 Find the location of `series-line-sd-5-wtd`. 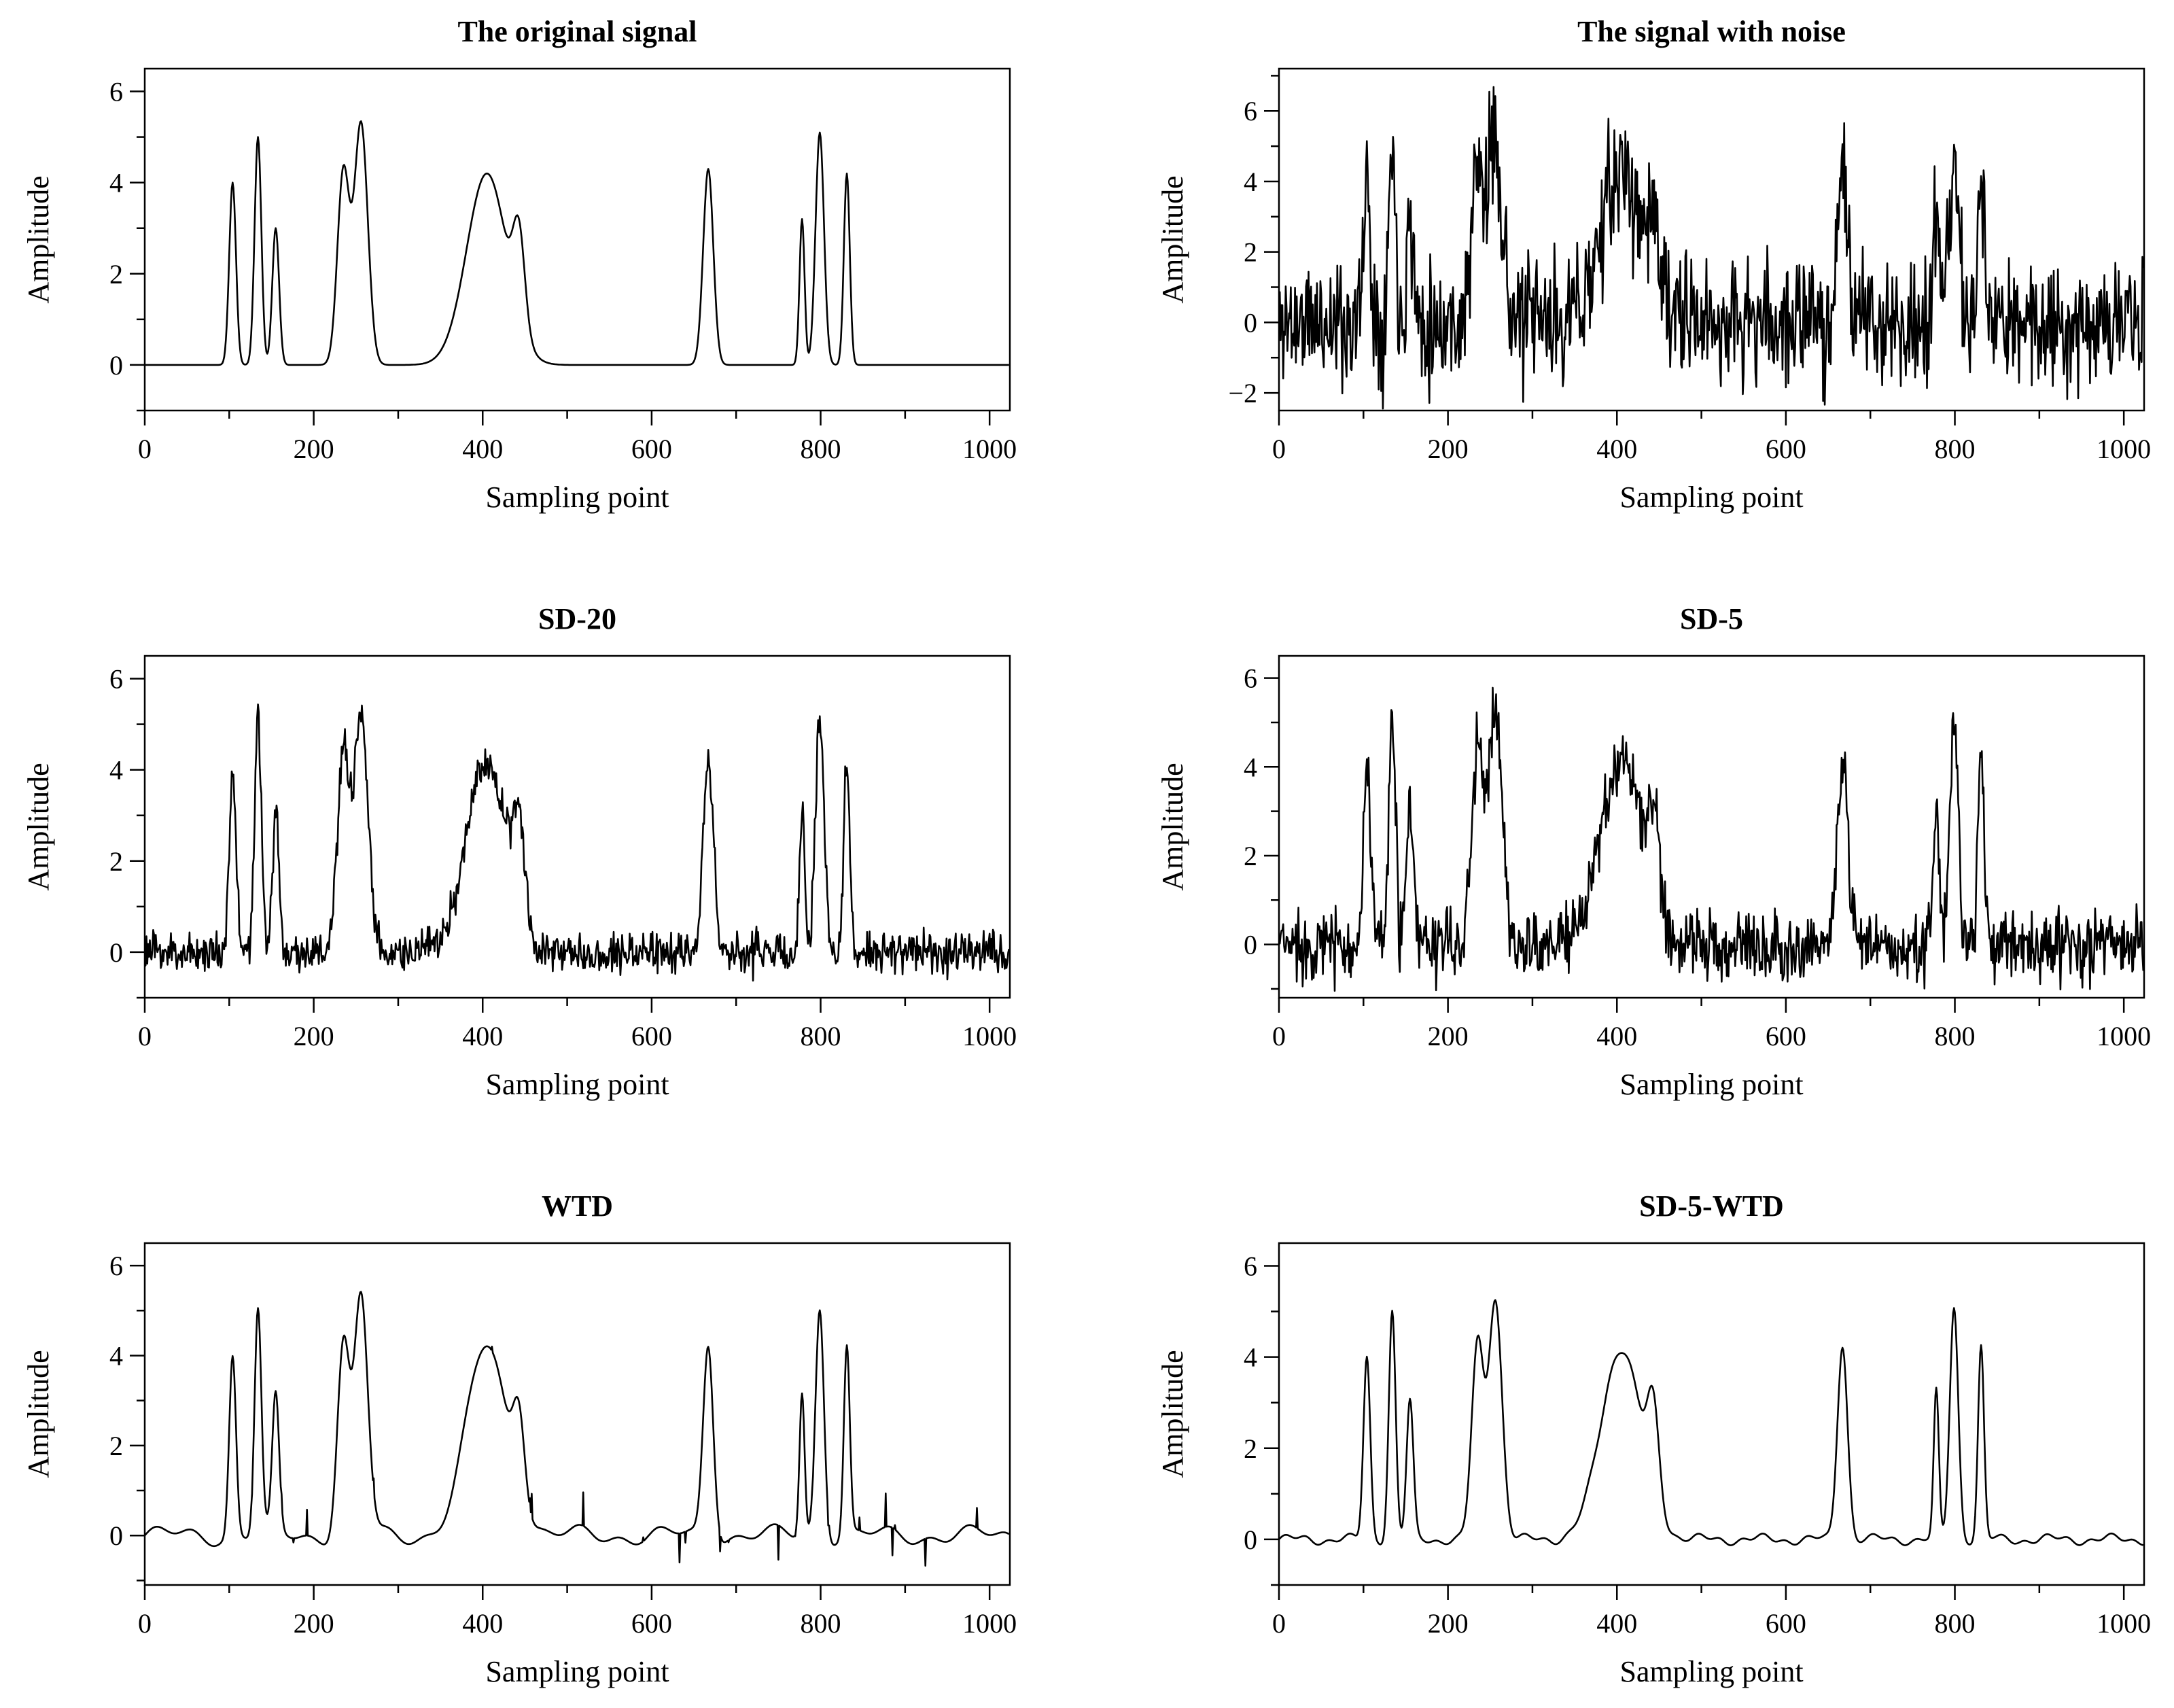

series-line-sd-5-wtd is located at coordinates (1711, 1422).